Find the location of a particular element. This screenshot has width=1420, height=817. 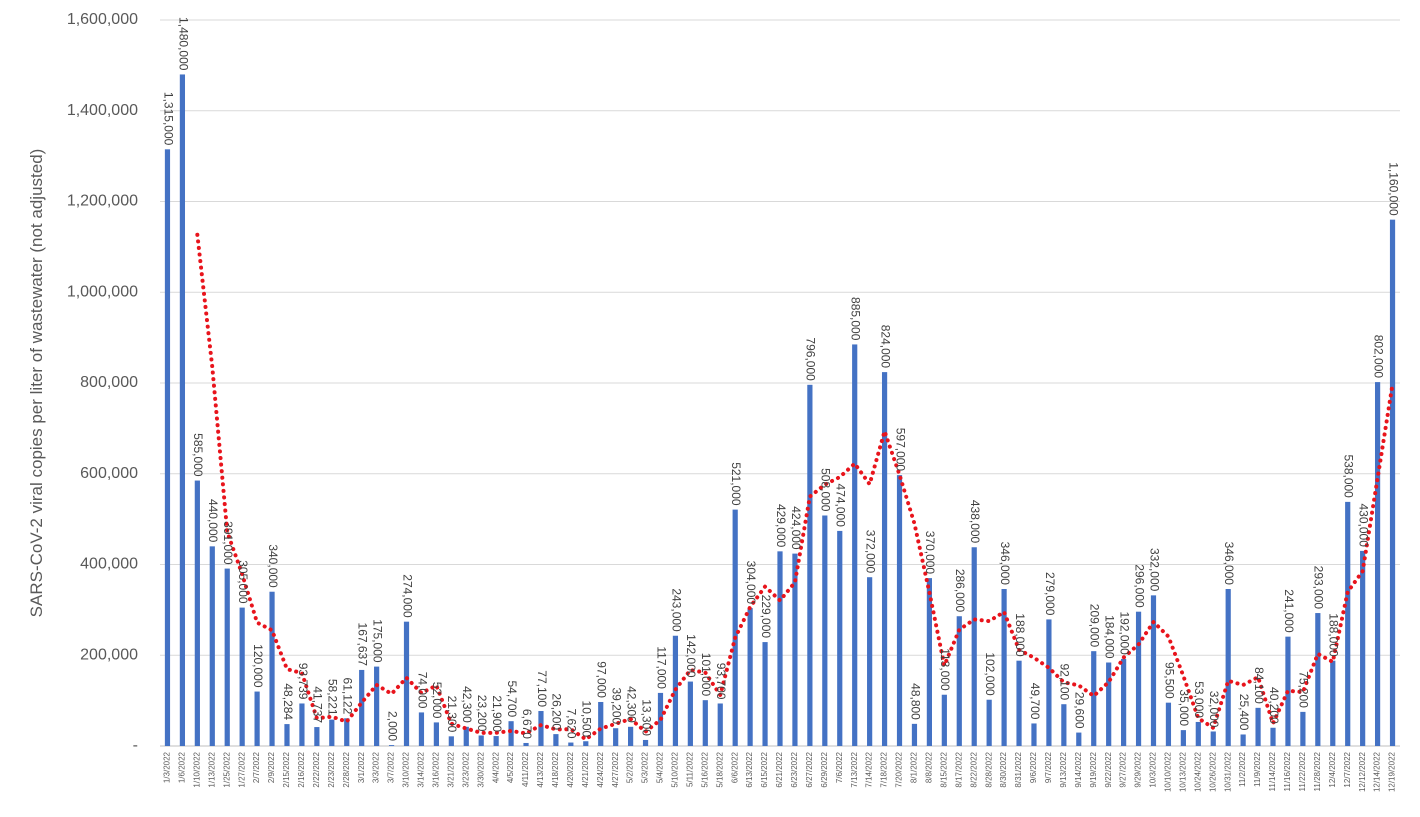

value-label: 1,480,000 is located at coordinates (183, 44).